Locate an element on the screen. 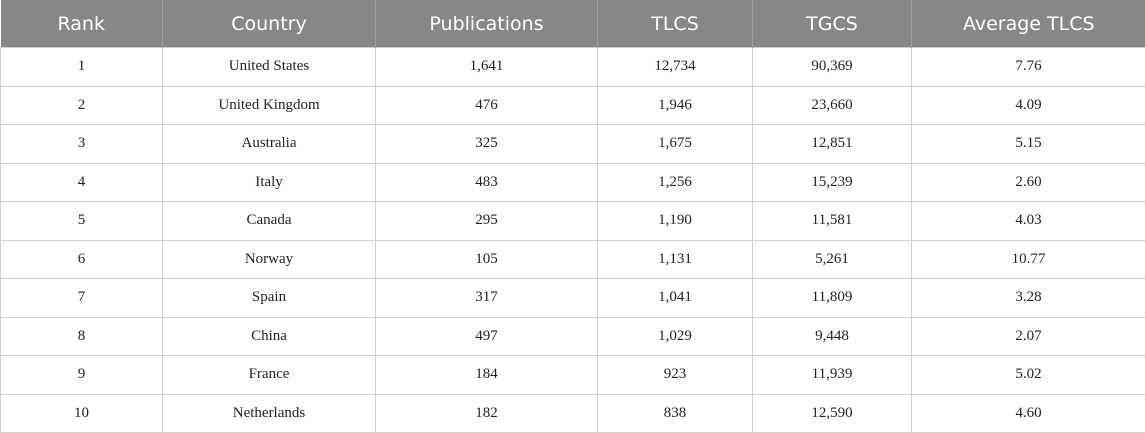  table-cell: 1,041 is located at coordinates (675, 298).